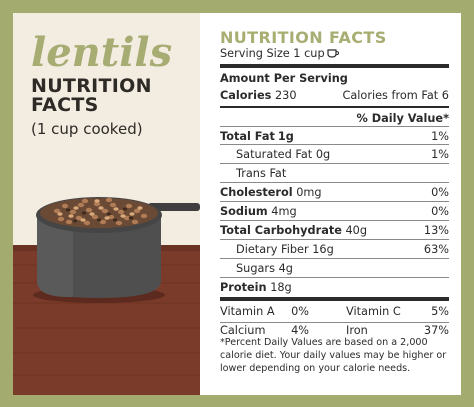 This screenshot has height=407, width=474. What do you see at coordinates (261, 173) in the screenshot?
I see `nutrient-row-trans-fat: Trans Fat` at bounding box center [261, 173].